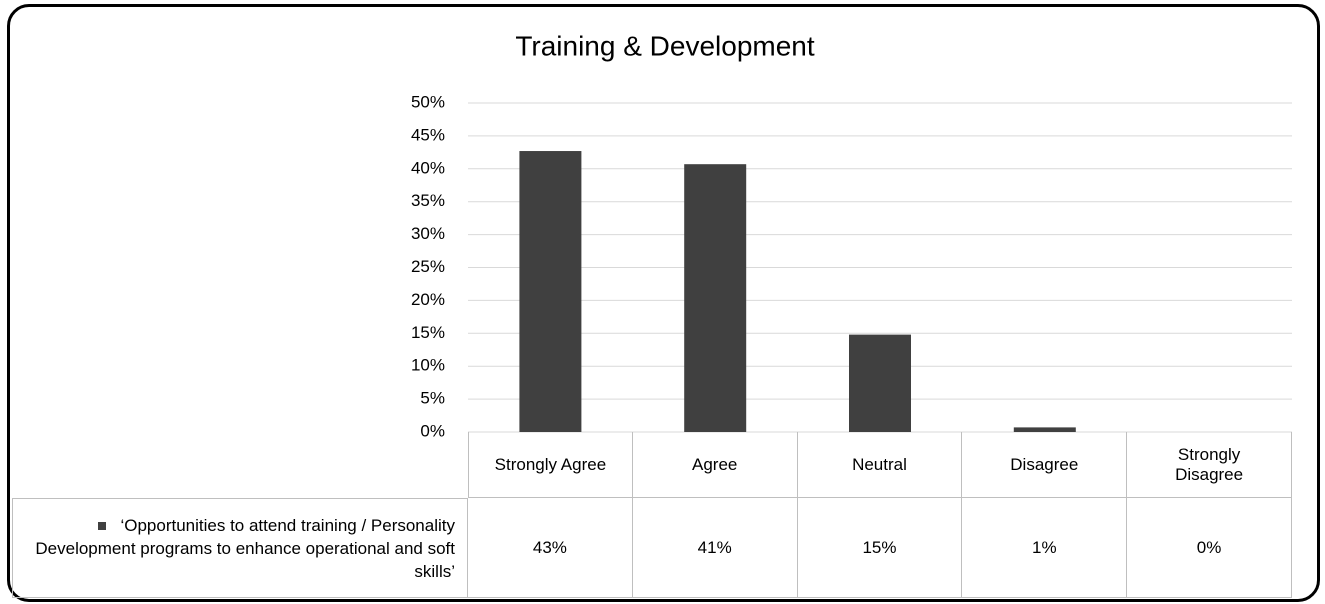  Describe the element at coordinates (428, 299) in the screenshot. I see `y-tick-label: 20%` at that location.